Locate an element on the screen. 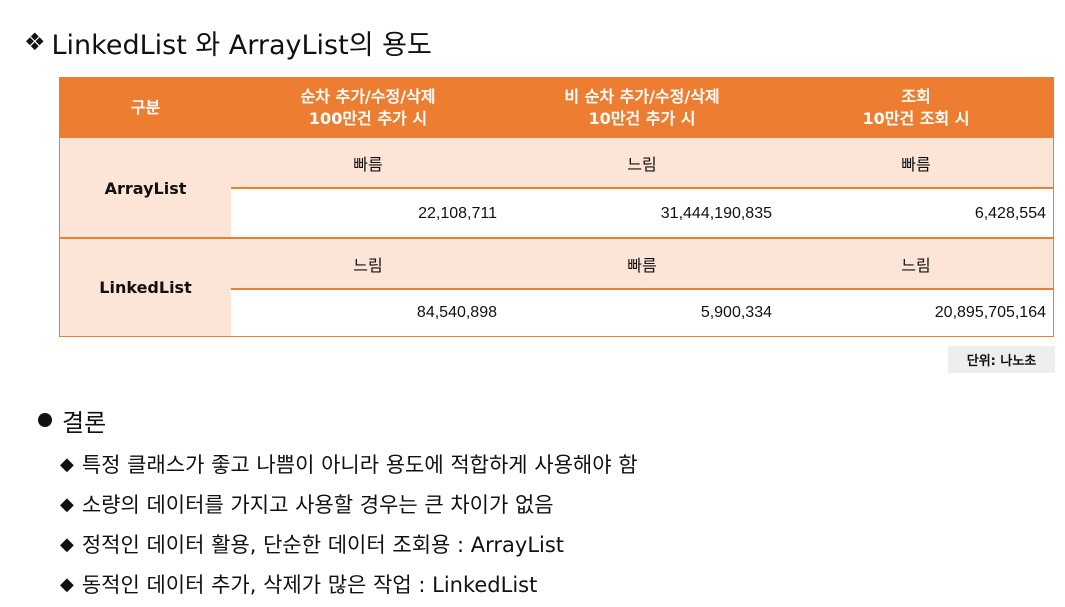 Image resolution: width=1065 pixels, height=607 pixels. conclusion-heading: 결론 is located at coordinates (72, 420).